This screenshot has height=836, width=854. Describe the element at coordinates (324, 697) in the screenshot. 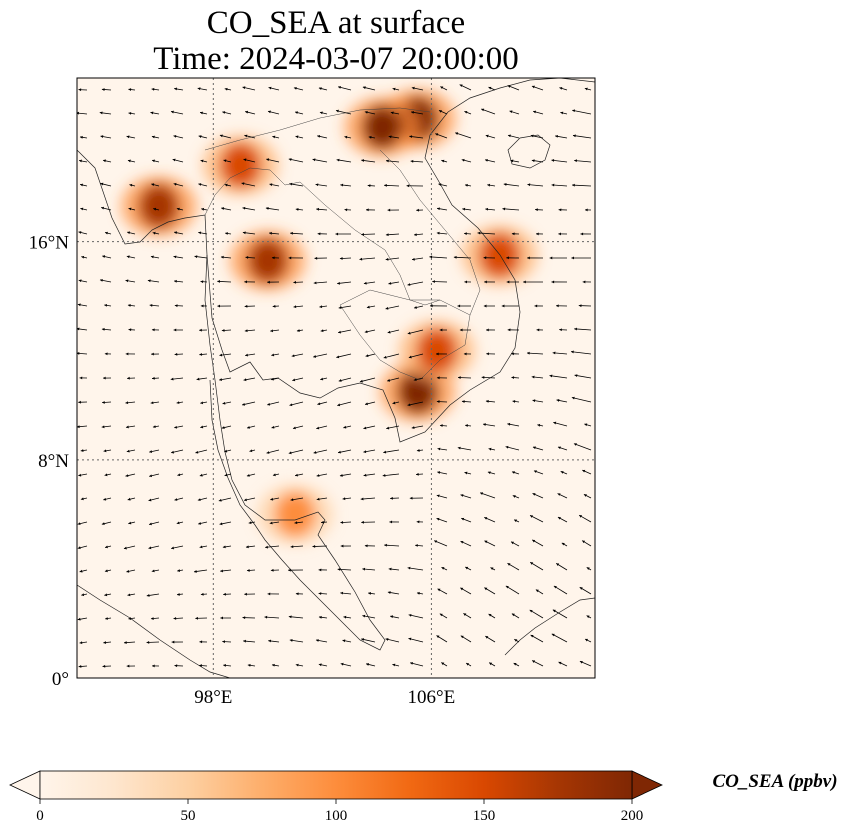

I see `longitude-labels: 98°E 106°E` at that location.